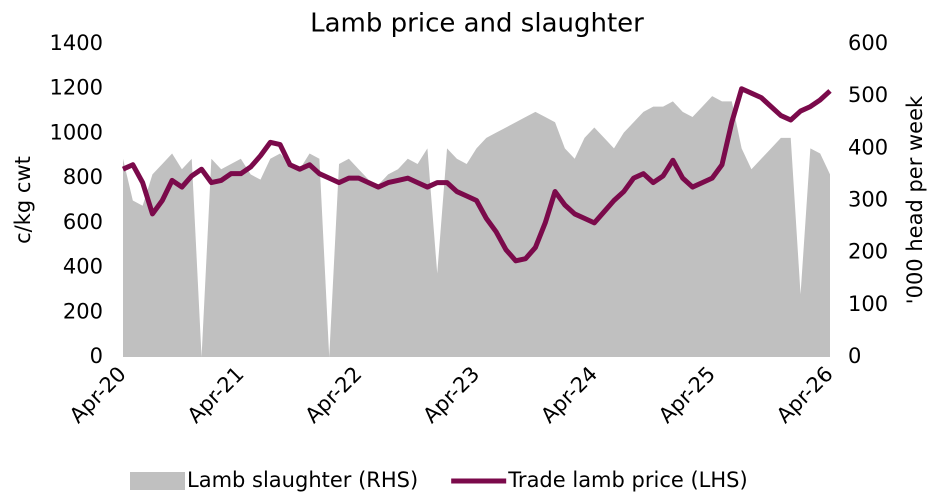 The image size is (932, 499). I want to click on y2-tick-label: 0, so click(854, 356).